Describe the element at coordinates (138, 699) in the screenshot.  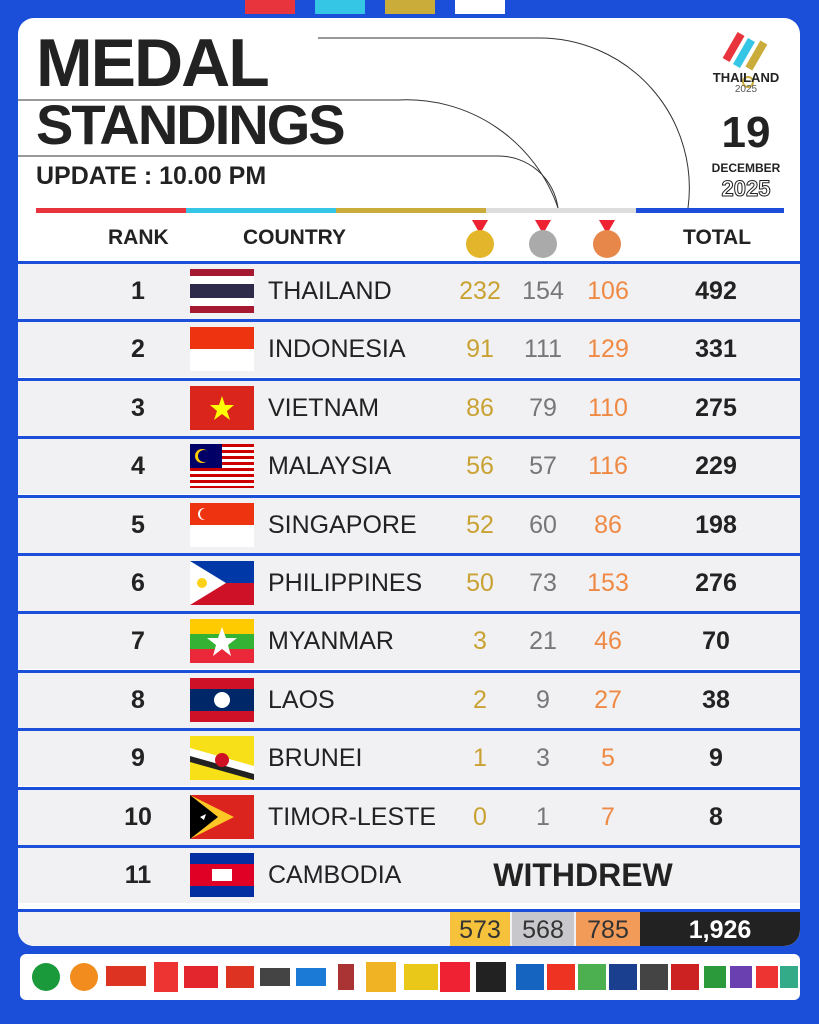
I see `rank: 8` at that location.